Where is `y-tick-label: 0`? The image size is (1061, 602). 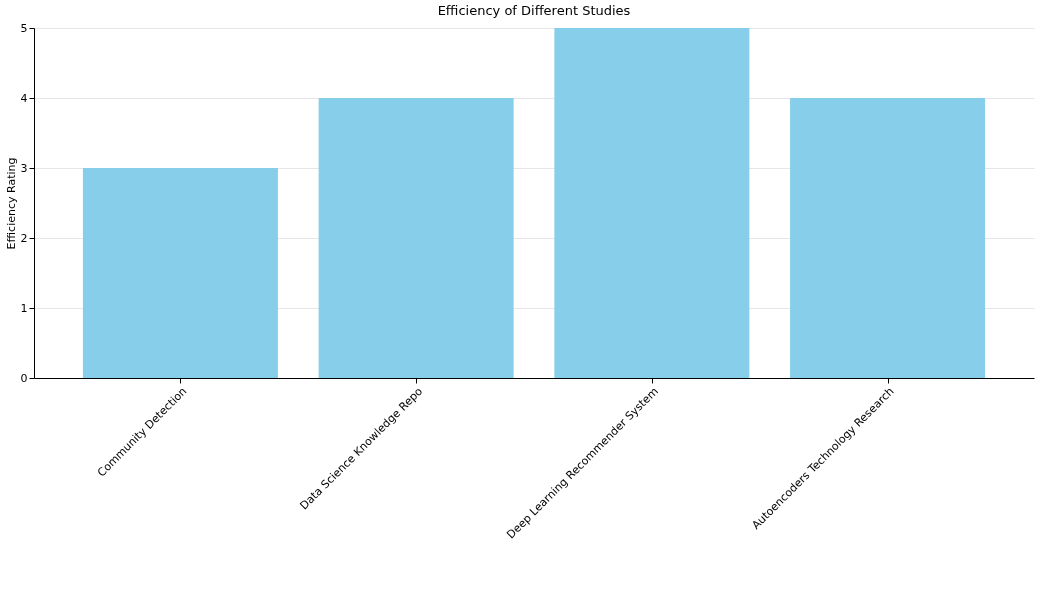 y-tick-label: 0 is located at coordinates (24, 378).